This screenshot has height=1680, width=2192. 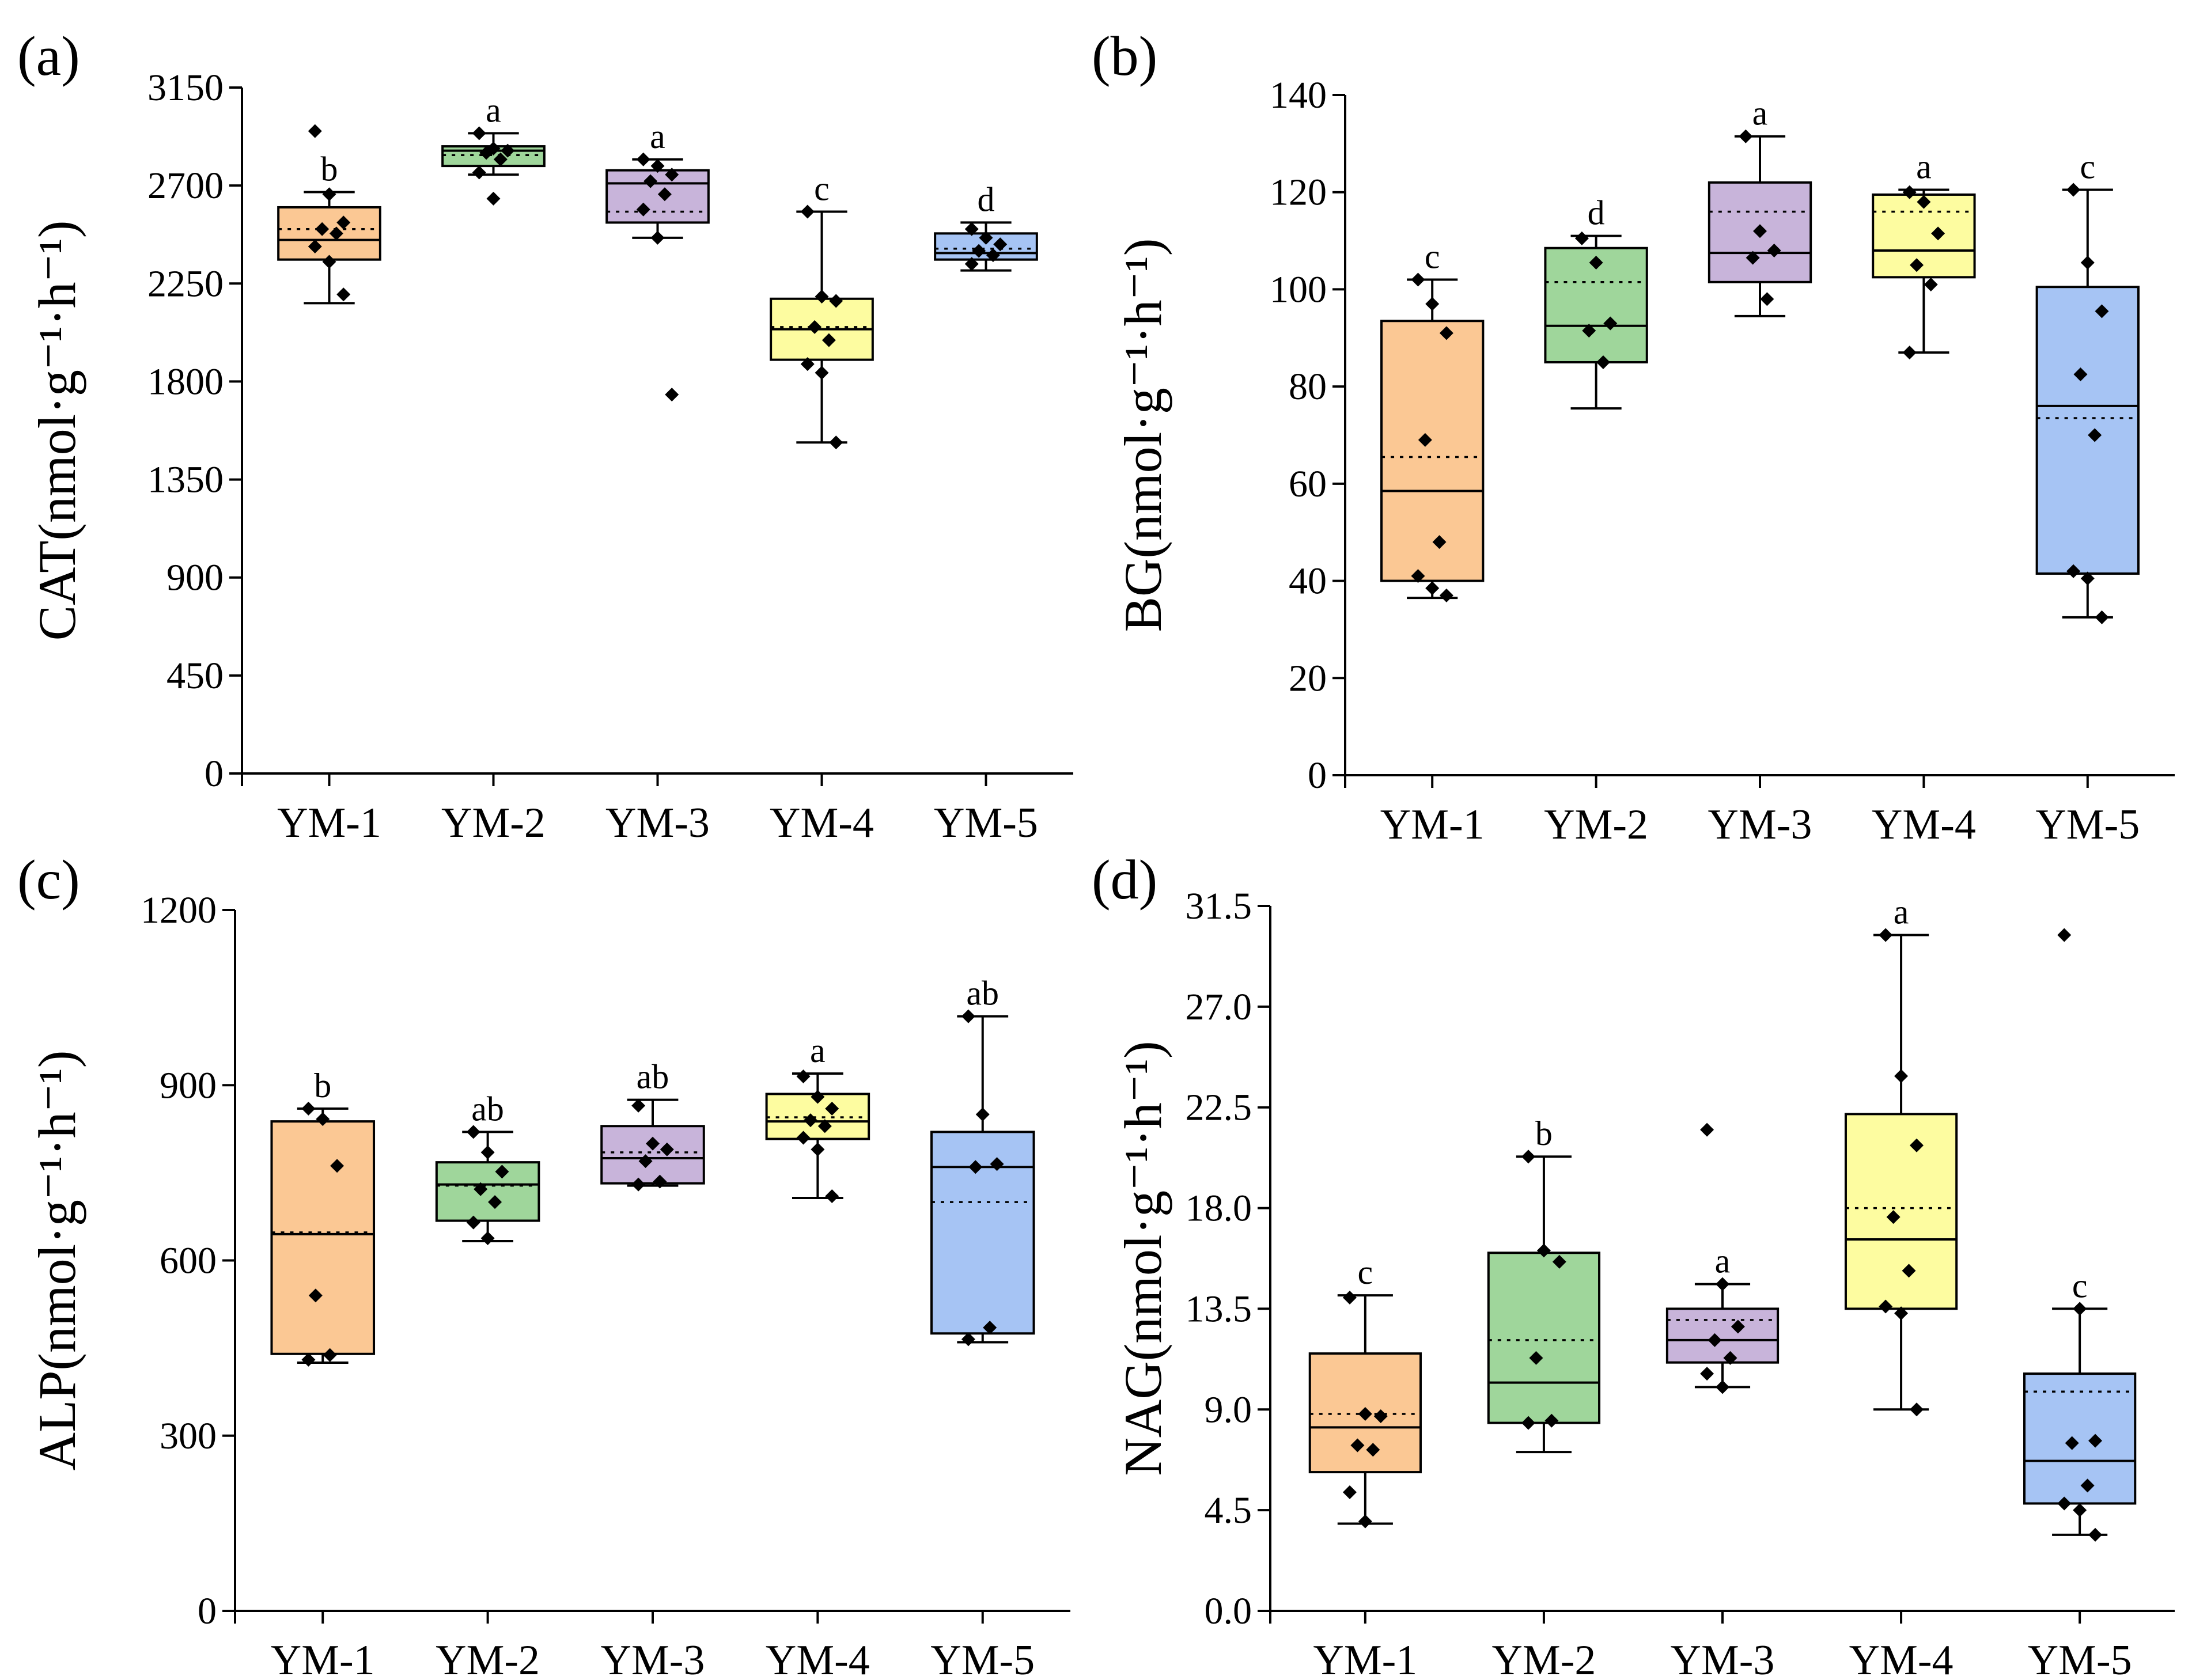 I want to click on y-tick-label: 13.5, so click(x=1219, y=1309).